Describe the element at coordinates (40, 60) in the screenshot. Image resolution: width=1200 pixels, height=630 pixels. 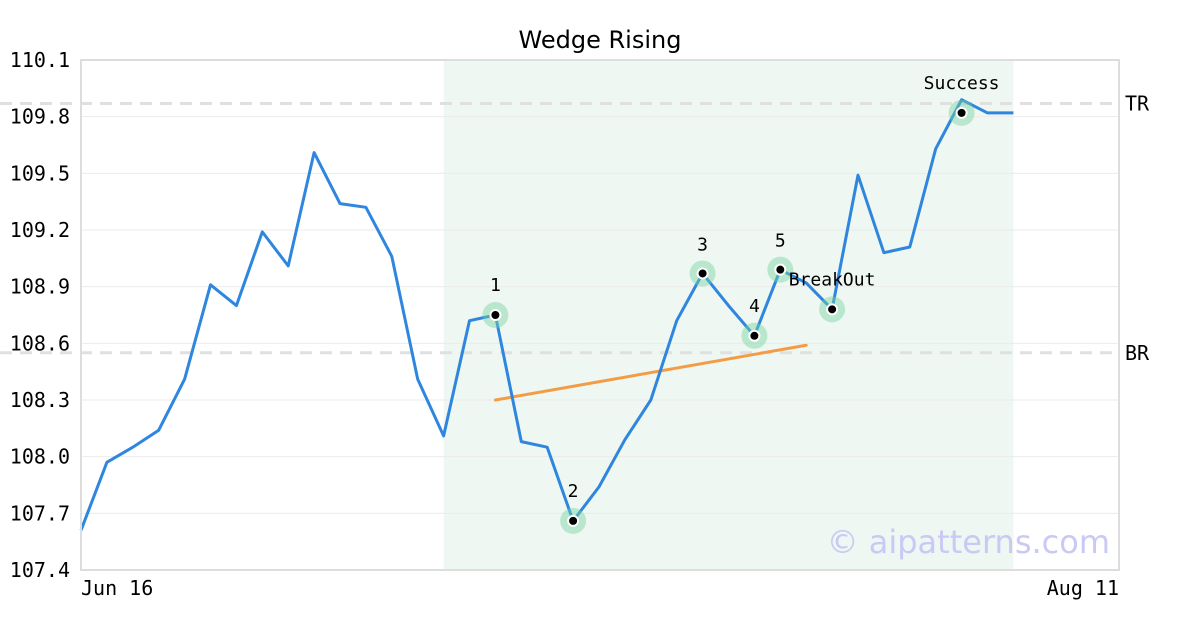
I see `y-tick-label: 110.1` at that location.